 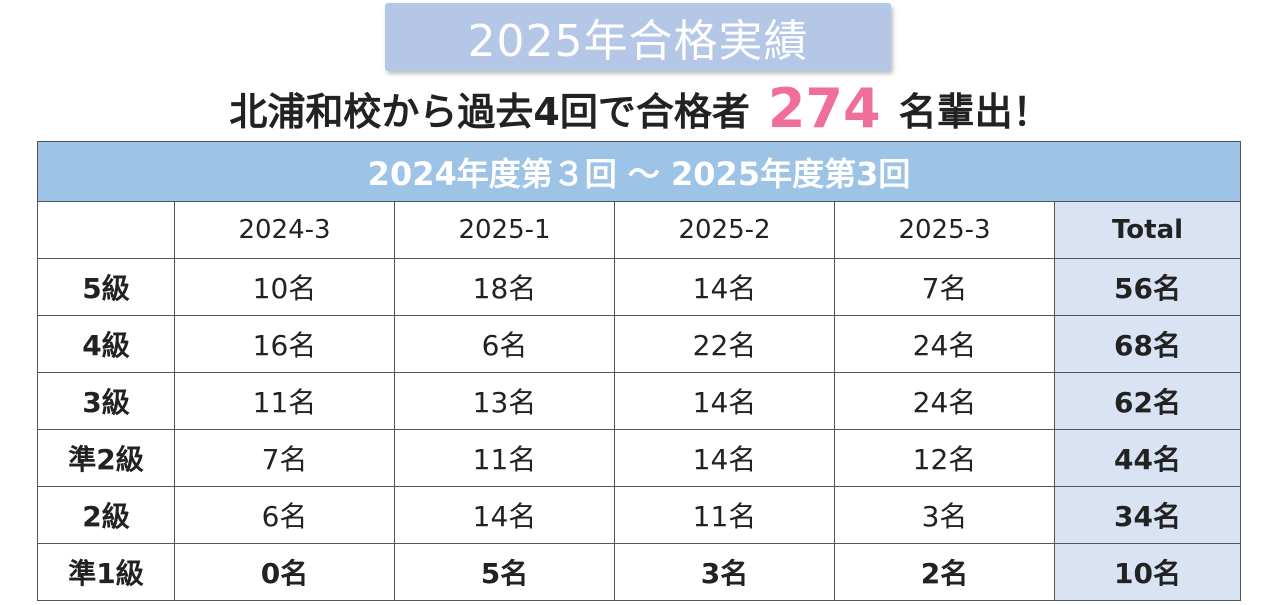 I want to click on page-banner: 2025年合格実績, so click(x=638, y=37).